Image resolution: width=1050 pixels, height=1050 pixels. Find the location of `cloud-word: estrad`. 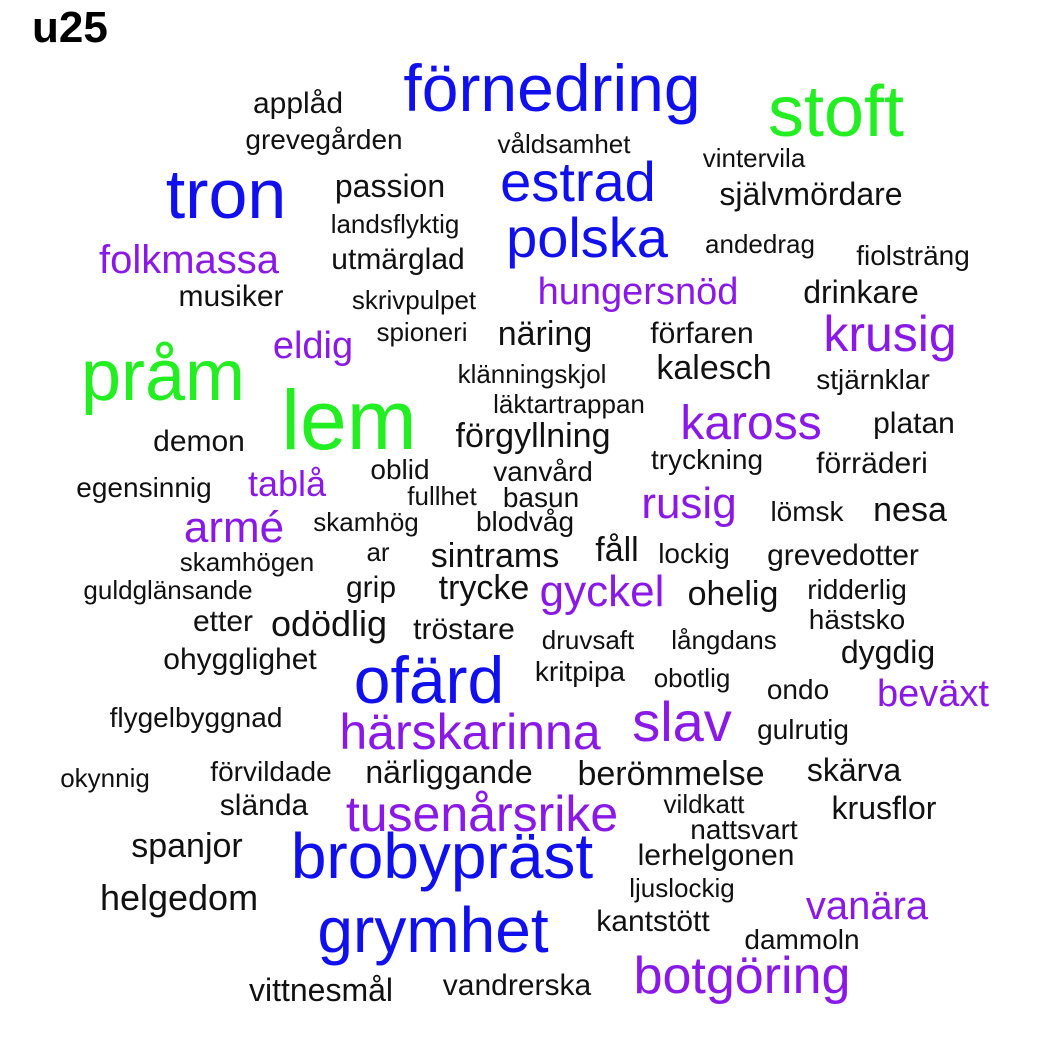

cloud-word: estrad is located at coordinates (578, 181).